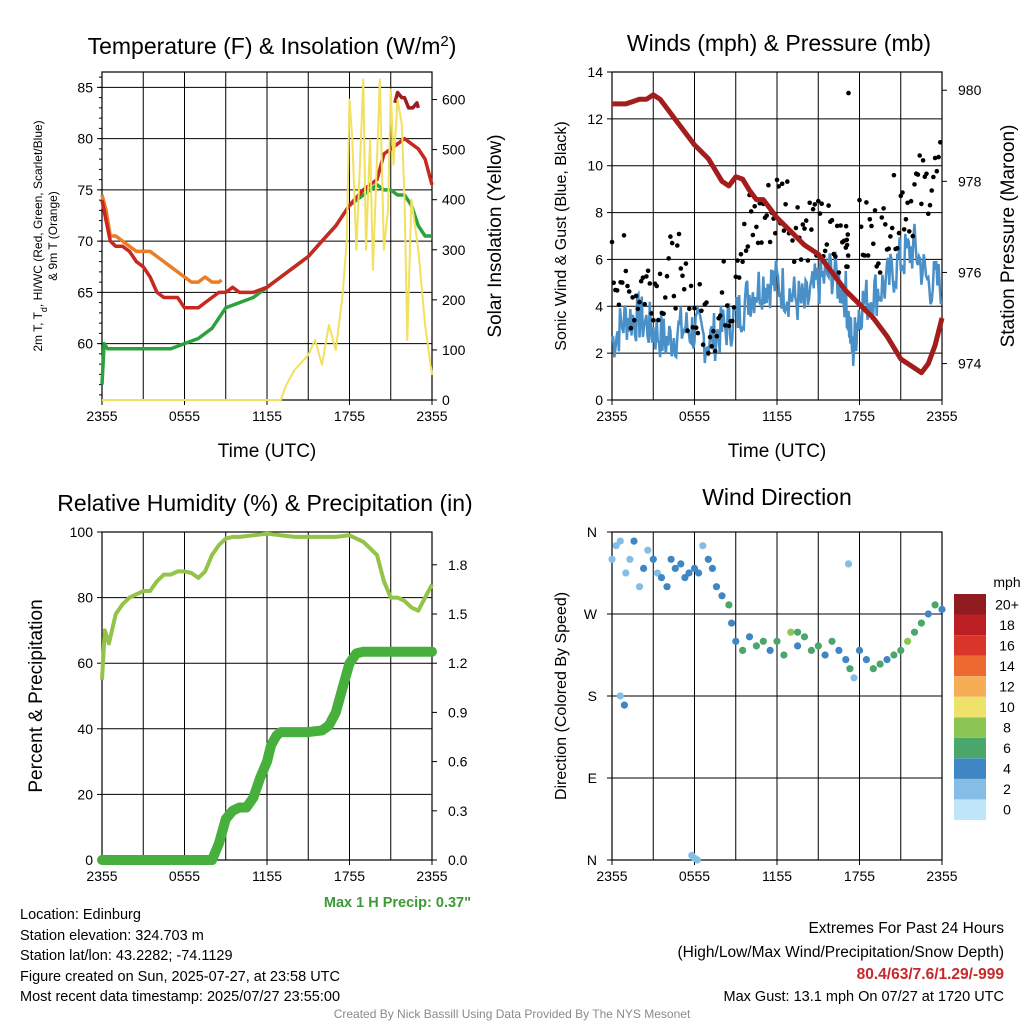 The image size is (1024, 1029). I want to click on y-tick-label: S, so click(592, 696).